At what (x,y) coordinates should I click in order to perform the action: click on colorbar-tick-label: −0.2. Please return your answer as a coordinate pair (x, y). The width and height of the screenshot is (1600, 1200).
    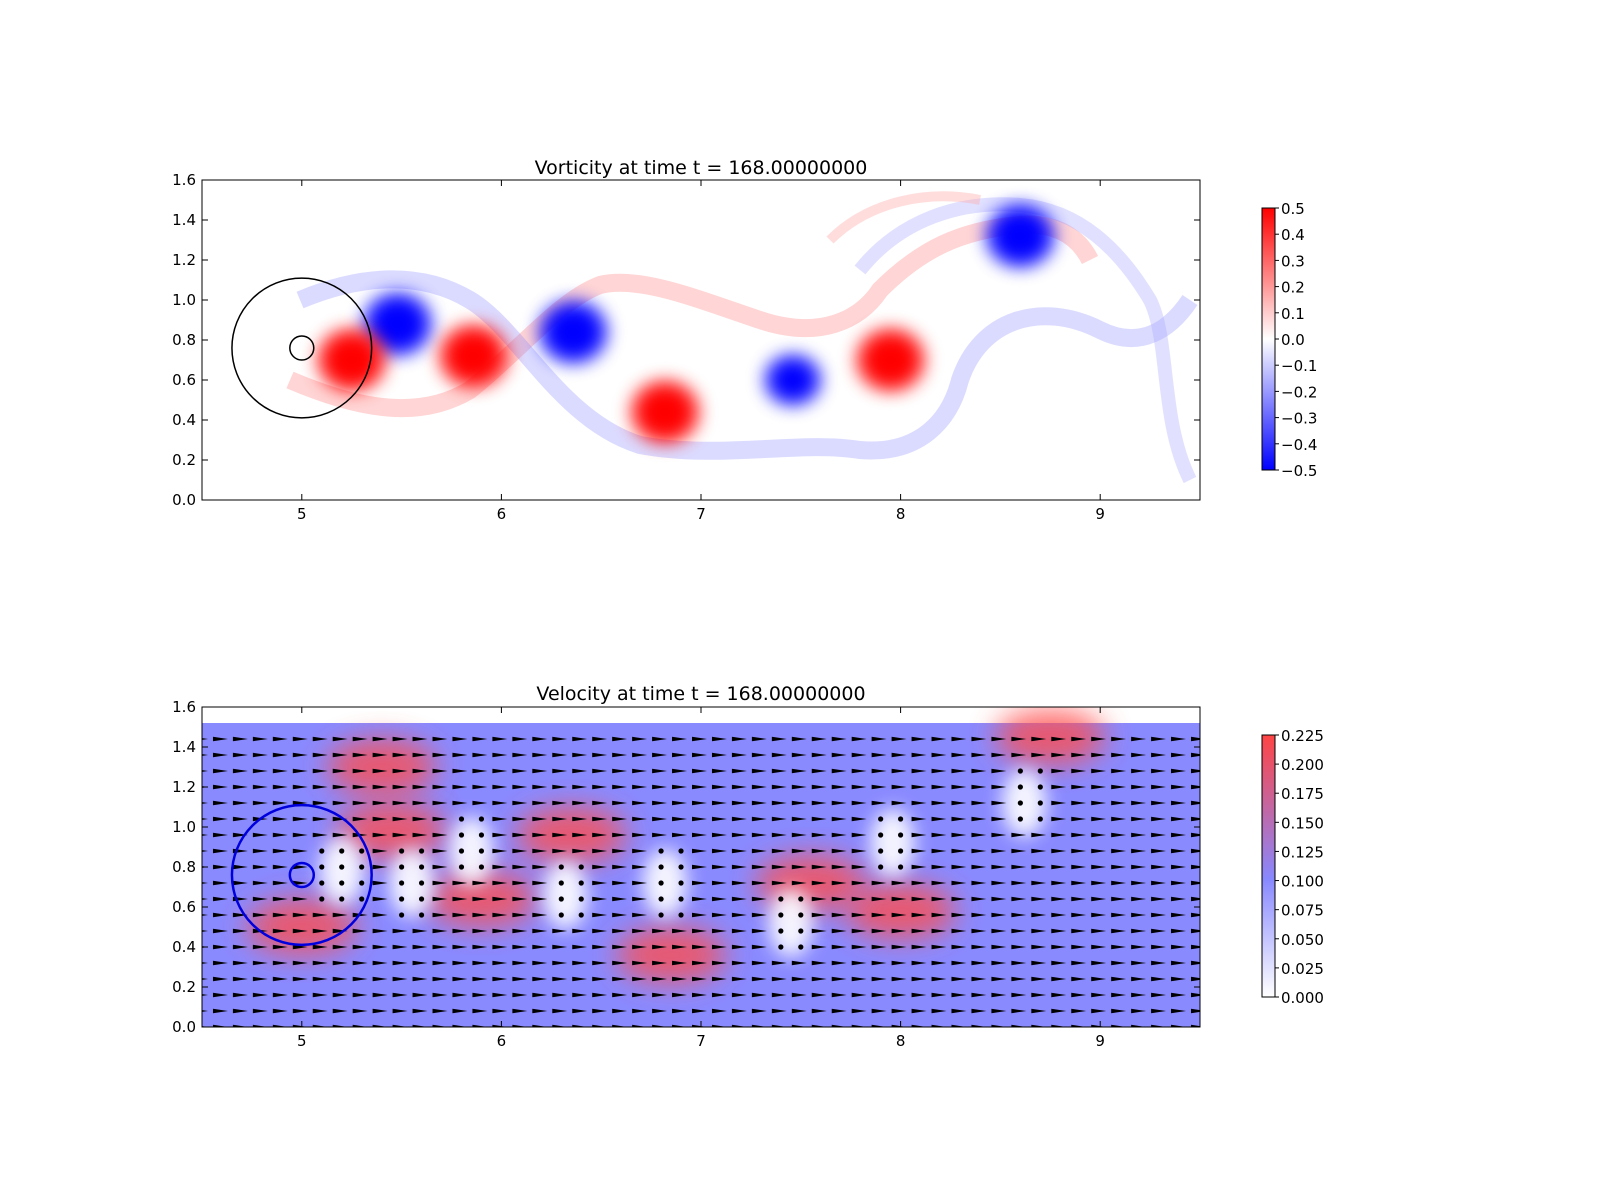
    Looking at the image, I should click on (1299, 392).